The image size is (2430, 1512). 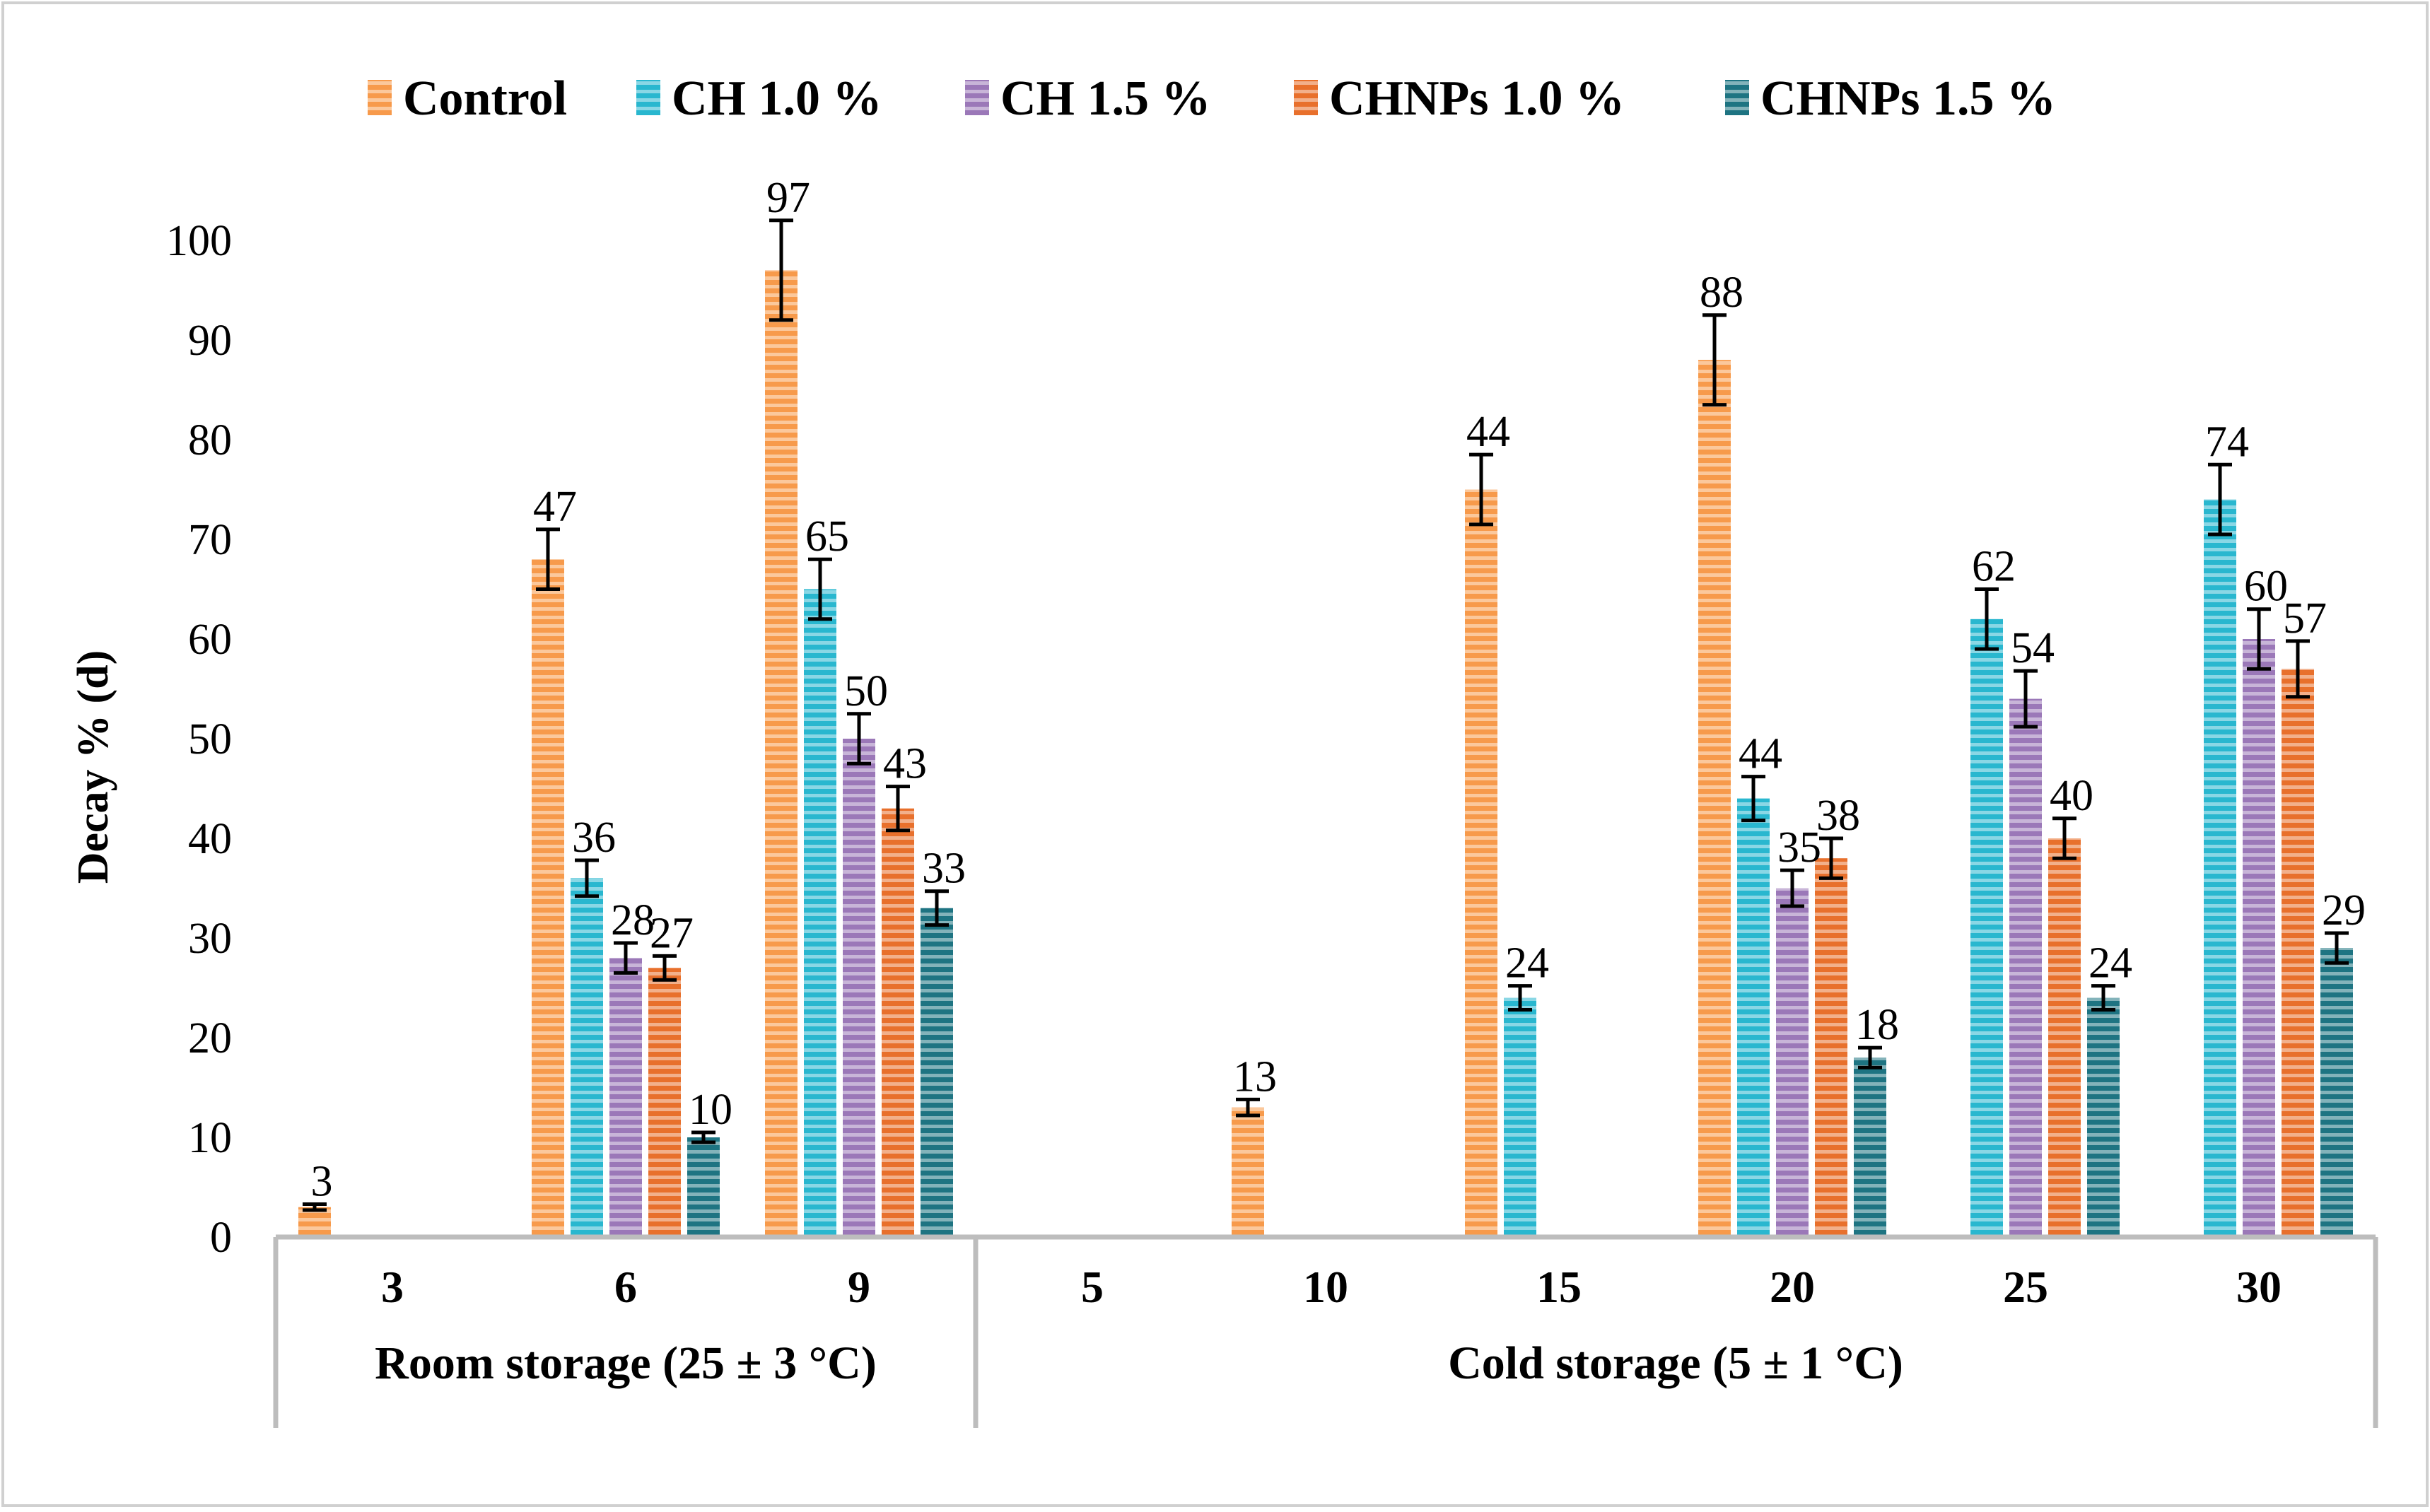 I want to click on legend-item: CH 1.0 %, so click(x=759, y=99).